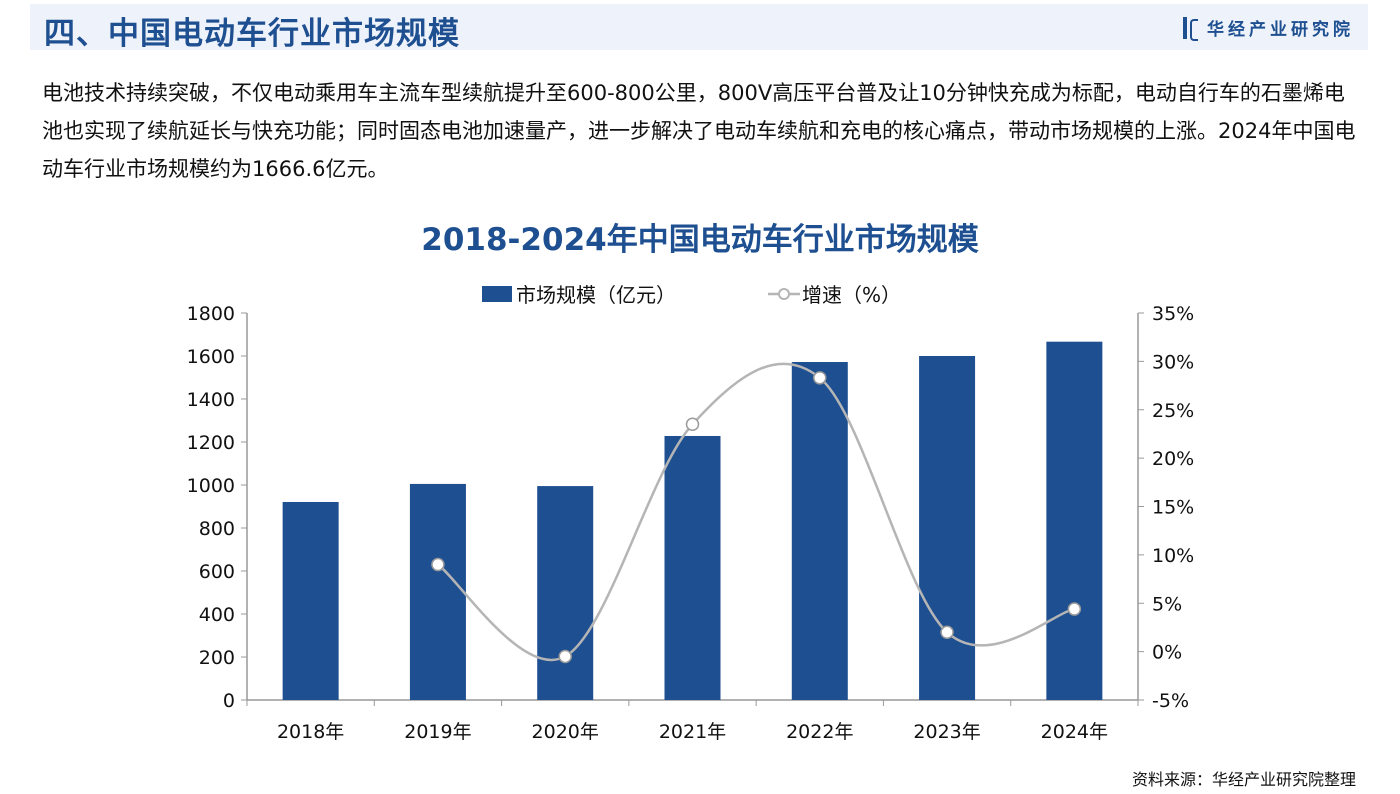 Image resolution: width=1400 pixels, height=794 pixels. What do you see at coordinates (229, 701) in the screenshot?
I see `left-tick-label: 0` at bounding box center [229, 701].